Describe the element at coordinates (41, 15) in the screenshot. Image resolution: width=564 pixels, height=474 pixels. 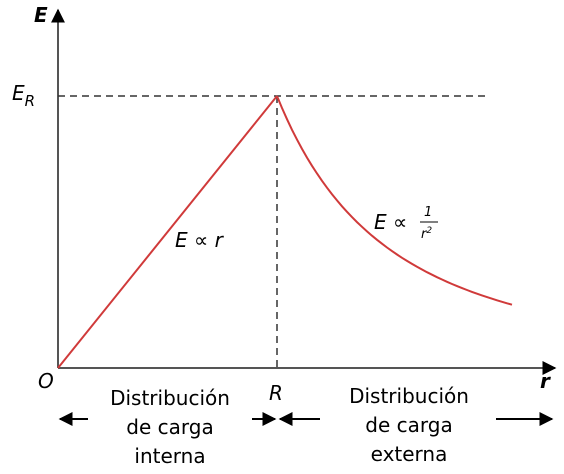
I see `y-label: E` at that location.